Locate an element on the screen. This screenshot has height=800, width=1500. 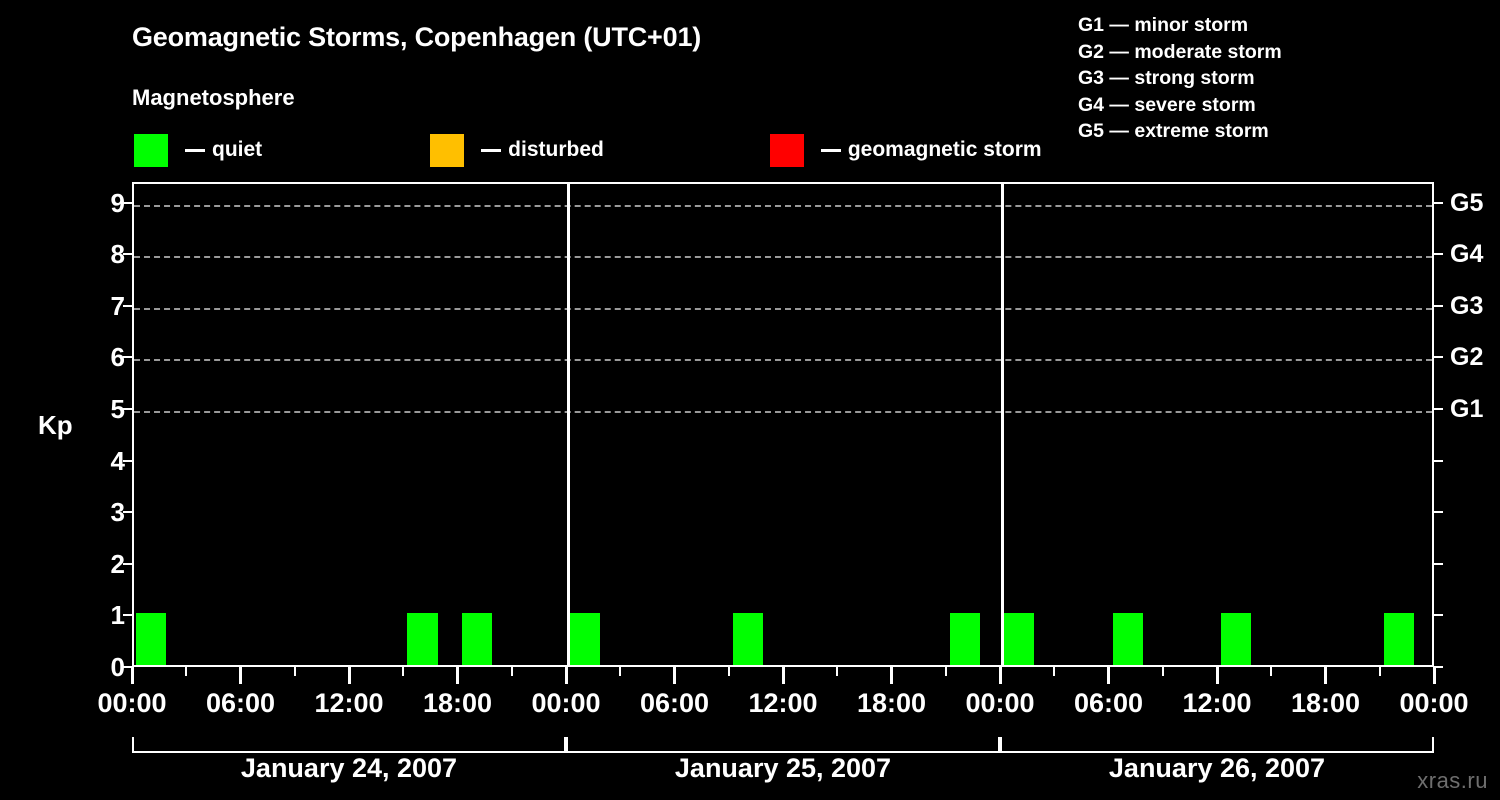
gscale-legend-row: G1 — minor storm is located at coordinates (1163, 25).